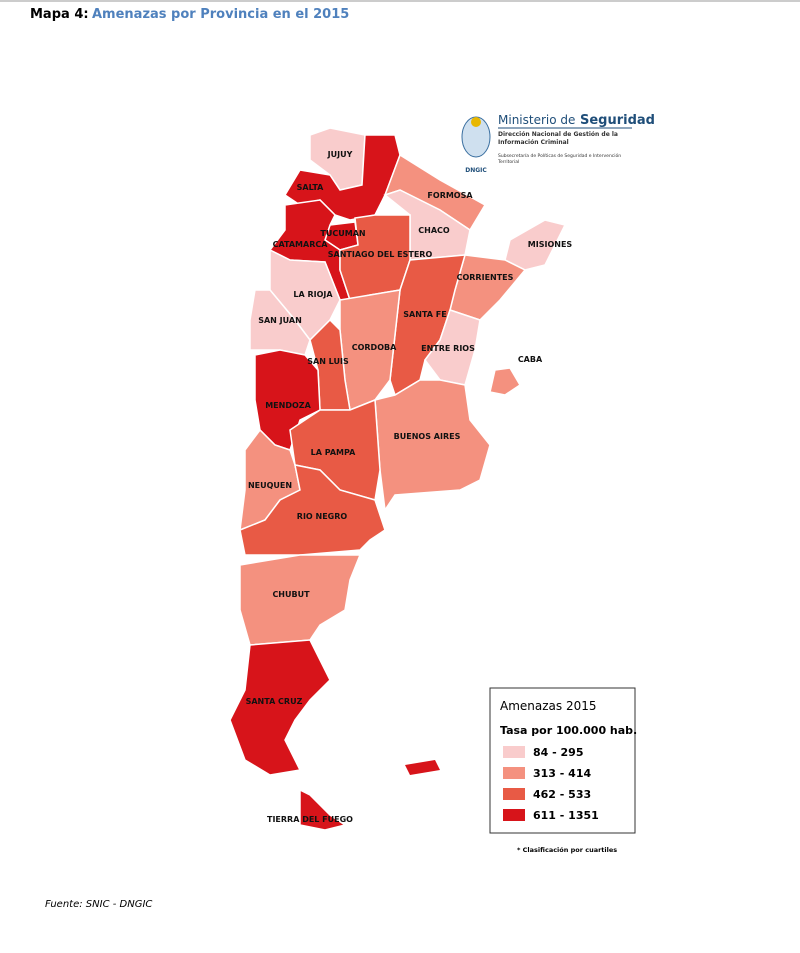  What do you see at coordinates (448, 348) in the screenshot?
I see `province-label: ENTRE RIOS` at bounding box center [448, 348].